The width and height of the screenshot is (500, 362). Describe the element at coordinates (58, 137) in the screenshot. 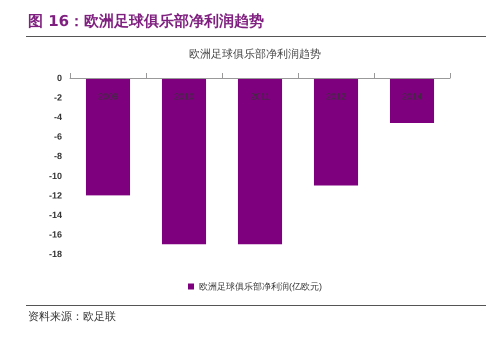

I see `y-tick-label: -6` at that location.